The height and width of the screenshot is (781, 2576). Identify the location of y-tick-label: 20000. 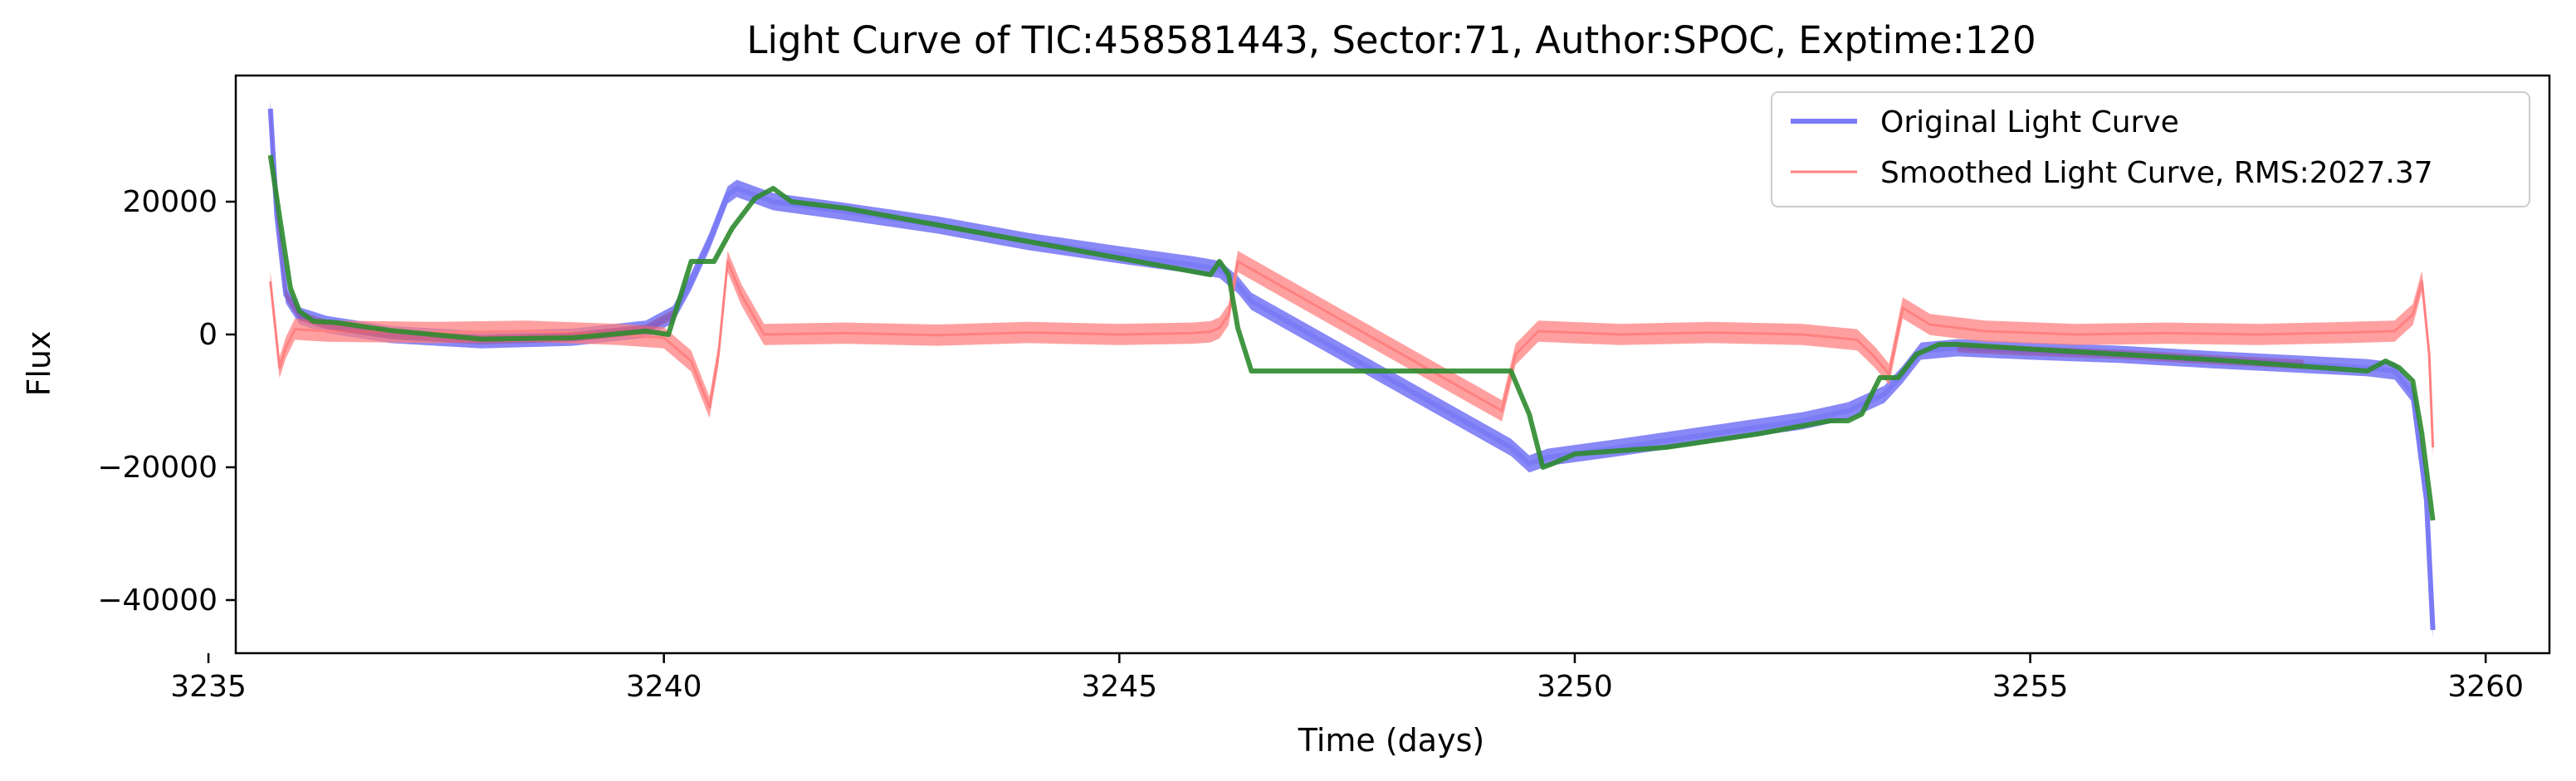
(170, 202).